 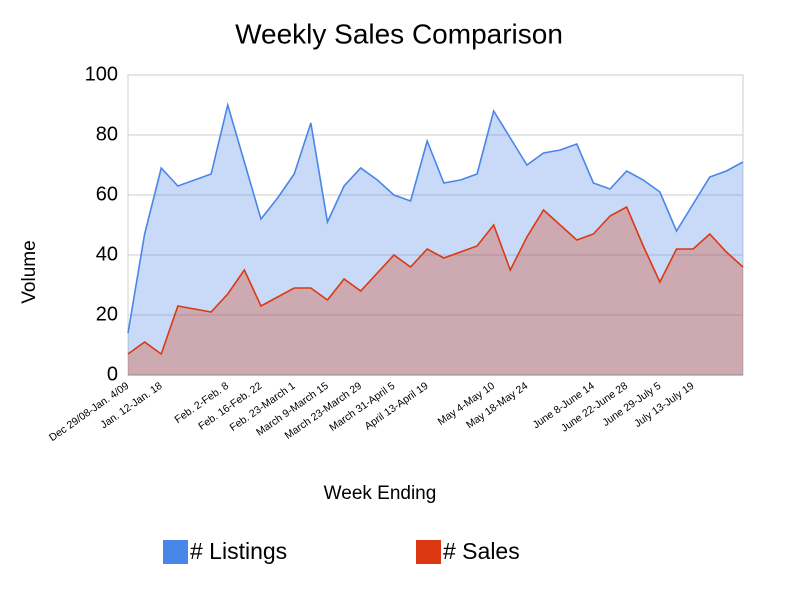 I want to click on legend-label: # Sales, so click(x=481, y=551).